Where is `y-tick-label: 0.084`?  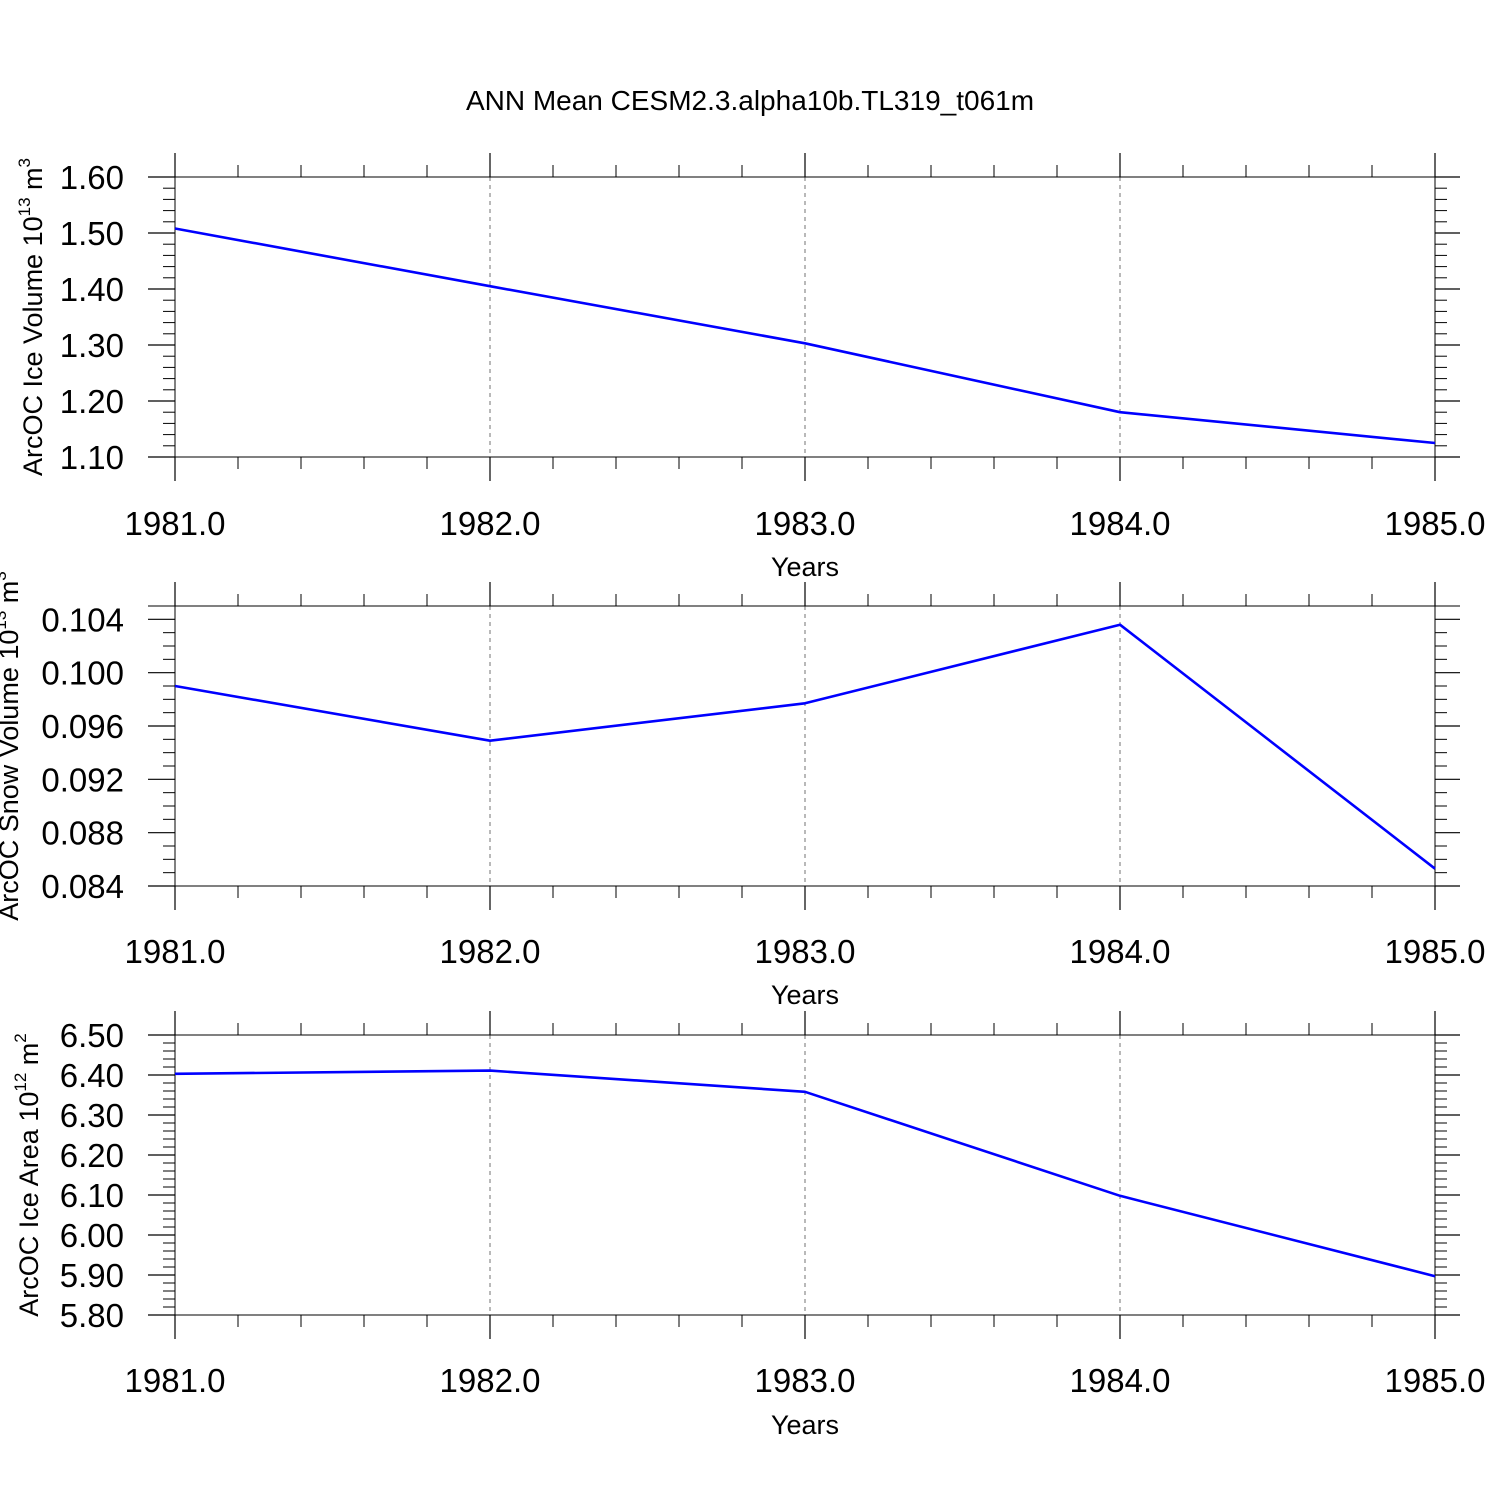 y-tick-label: 0.084 is located at coordinates (82, 886).